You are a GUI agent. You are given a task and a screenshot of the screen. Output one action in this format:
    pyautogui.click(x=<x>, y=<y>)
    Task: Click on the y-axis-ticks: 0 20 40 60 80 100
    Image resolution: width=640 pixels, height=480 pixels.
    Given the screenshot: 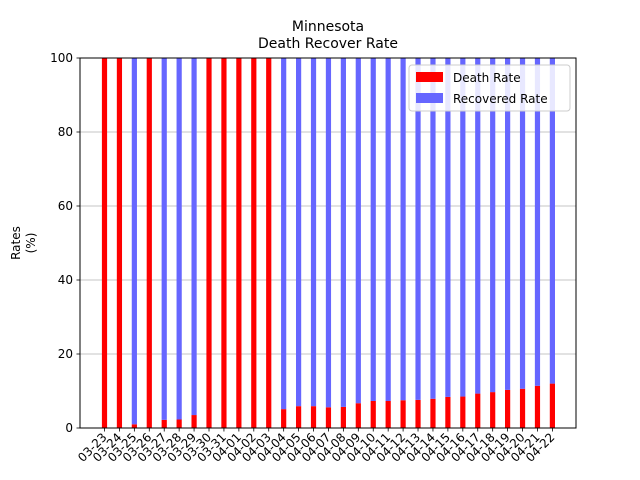 What is the action you would take?
    pyautogui.click(x=65, y=243)
    